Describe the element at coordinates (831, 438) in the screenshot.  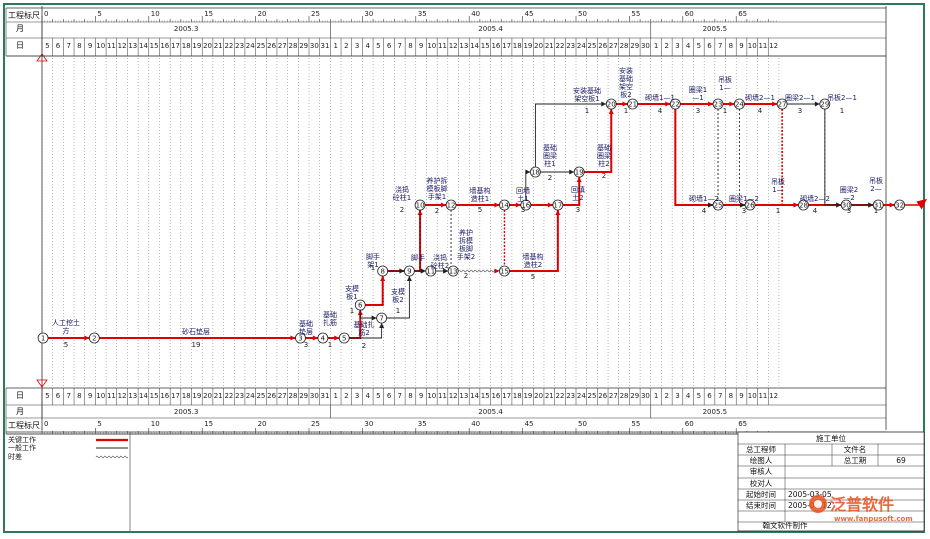
I see `unit-label: 施工单位` at that location.